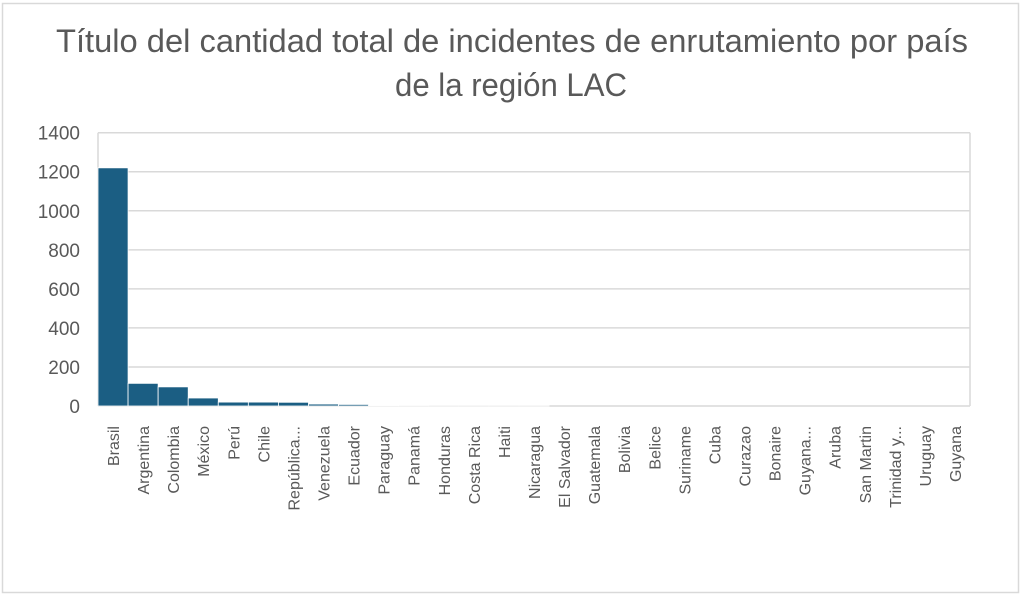  Describe the element at coordinates (745, 456) in the screenshot. I see `x-tick-label: Curazao` at that location.